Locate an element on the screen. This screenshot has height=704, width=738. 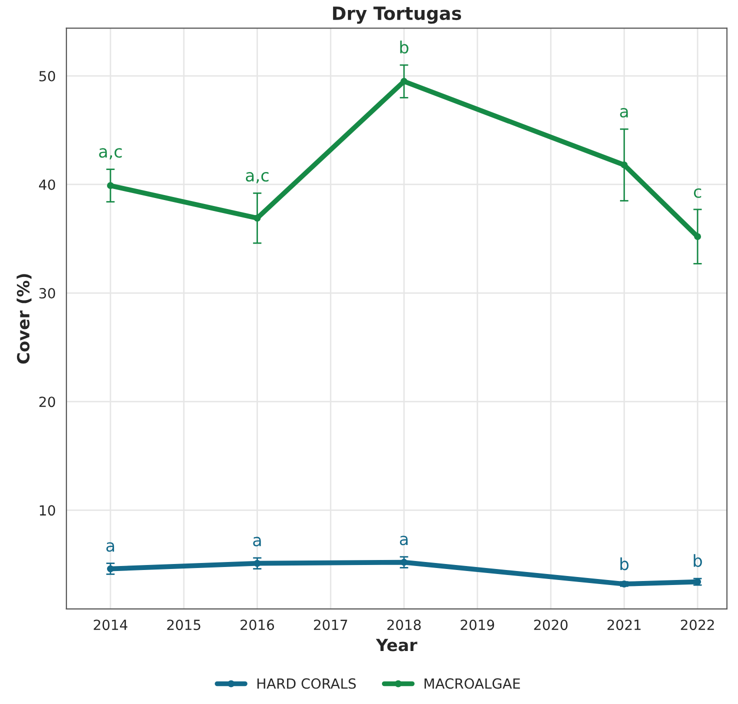
x-tick-label: 2019 is located at coordinates (477, 625).